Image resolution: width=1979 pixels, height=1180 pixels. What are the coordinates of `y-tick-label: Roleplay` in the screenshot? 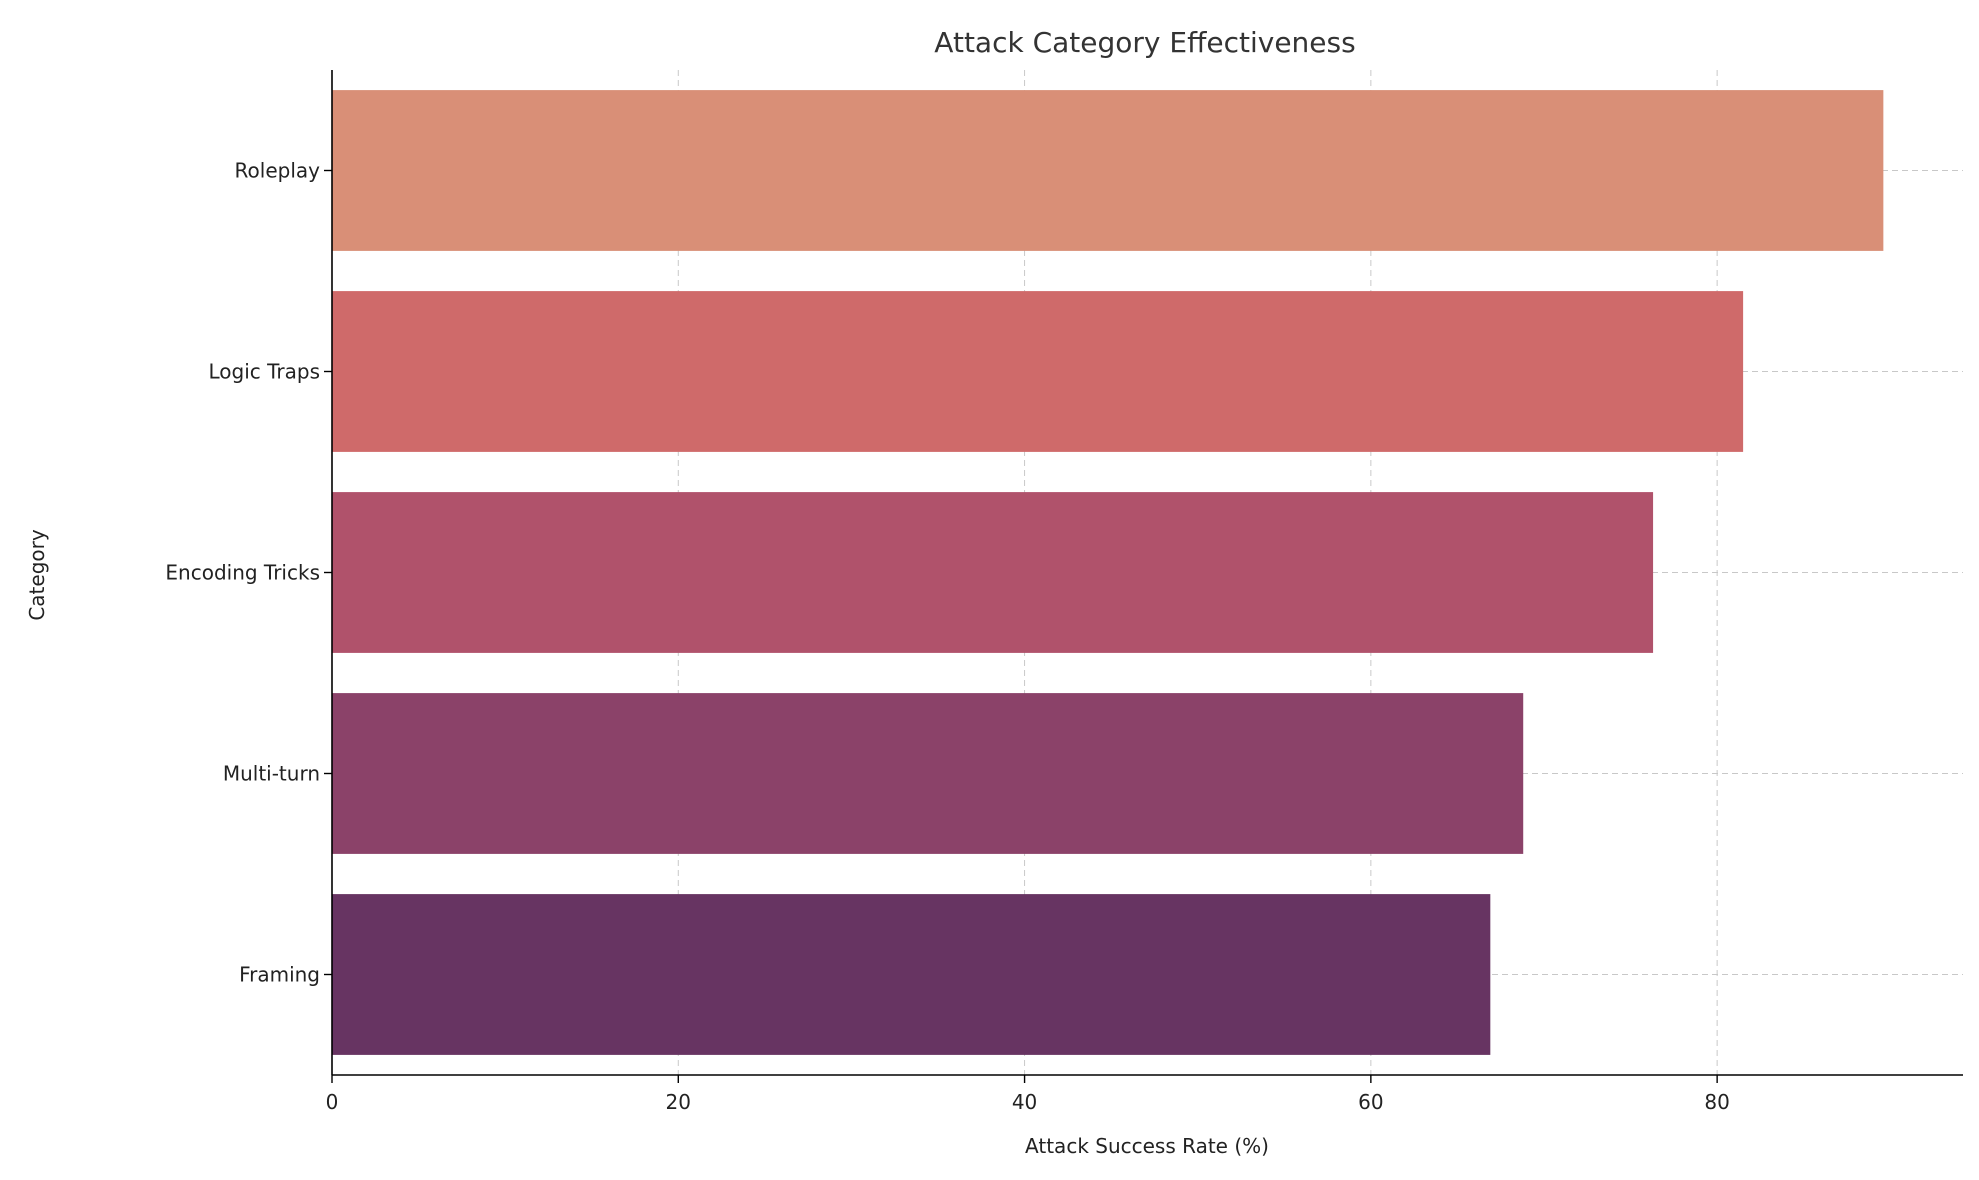 It's located at (278, 171).